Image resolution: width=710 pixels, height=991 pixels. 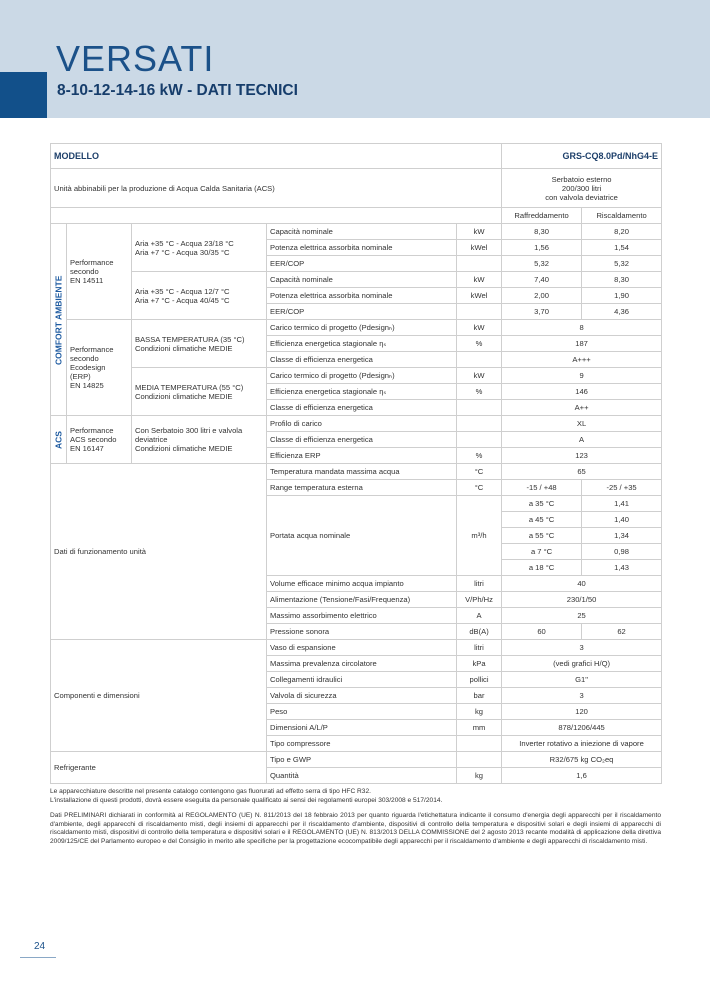 I want to click on table-row: Portata acqua nominale m³/h a 35 °C 1,41, so click(x=357, y=535).